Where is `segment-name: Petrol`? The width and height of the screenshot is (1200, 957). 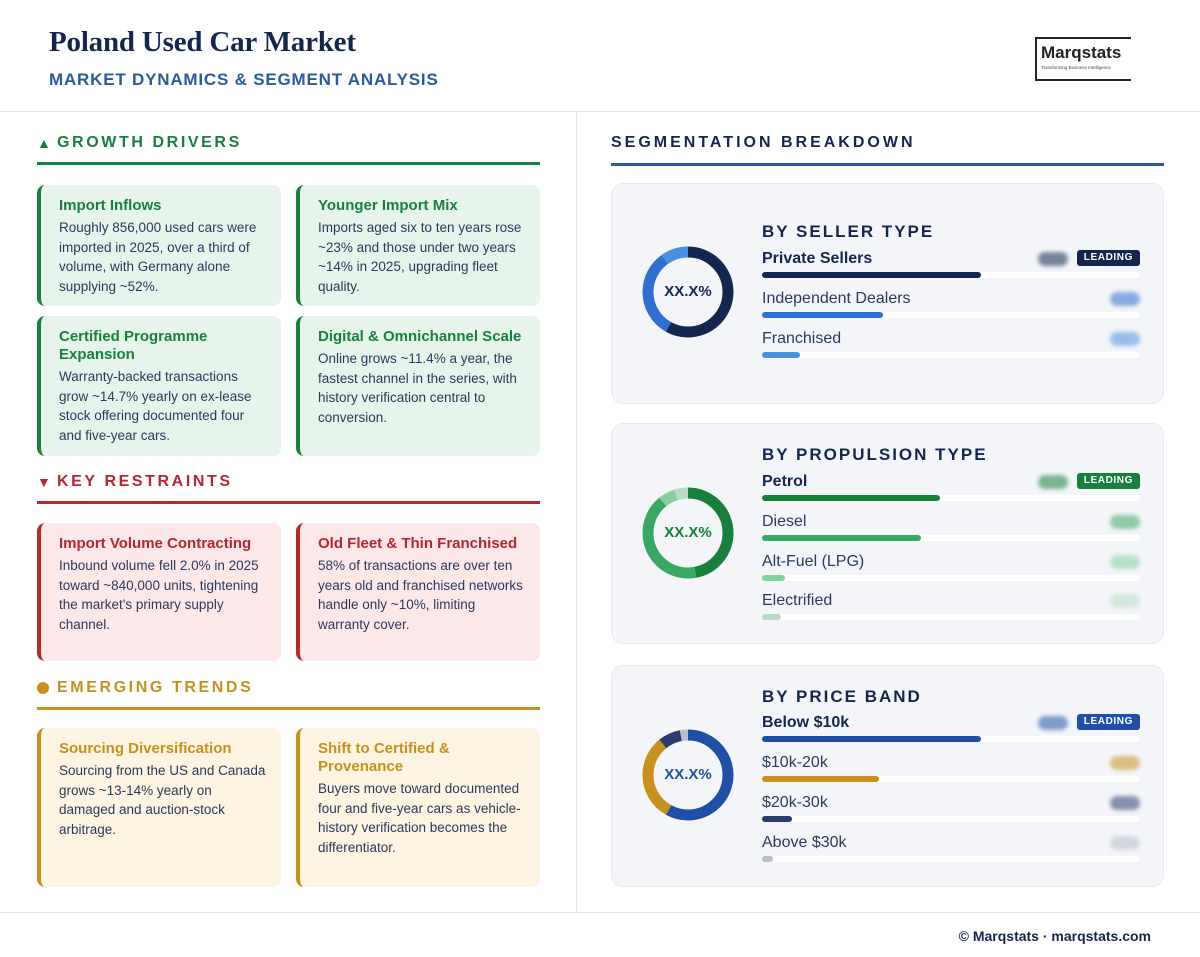
segment-name: Petrol is located at coordinates (785, 481).